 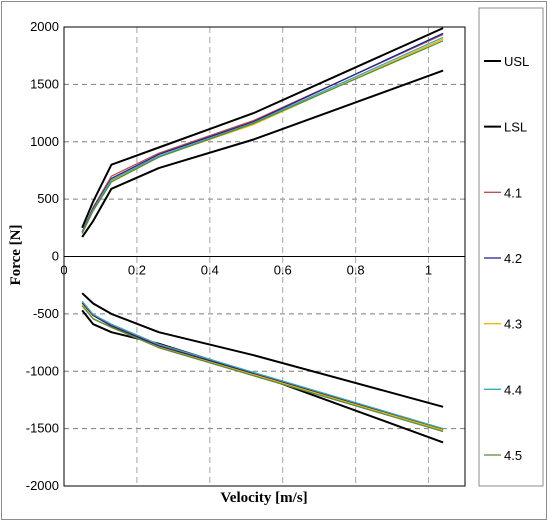 What do you see at coordinates (263, 498) in the screenshot?
I see `x-axis-title: Velocity [m/s]` at bounding box center [263, 498].